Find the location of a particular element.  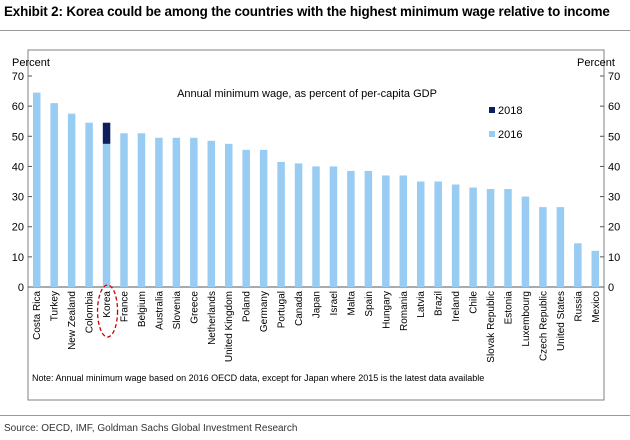

category-label: France is located at coordinates (125, 307).